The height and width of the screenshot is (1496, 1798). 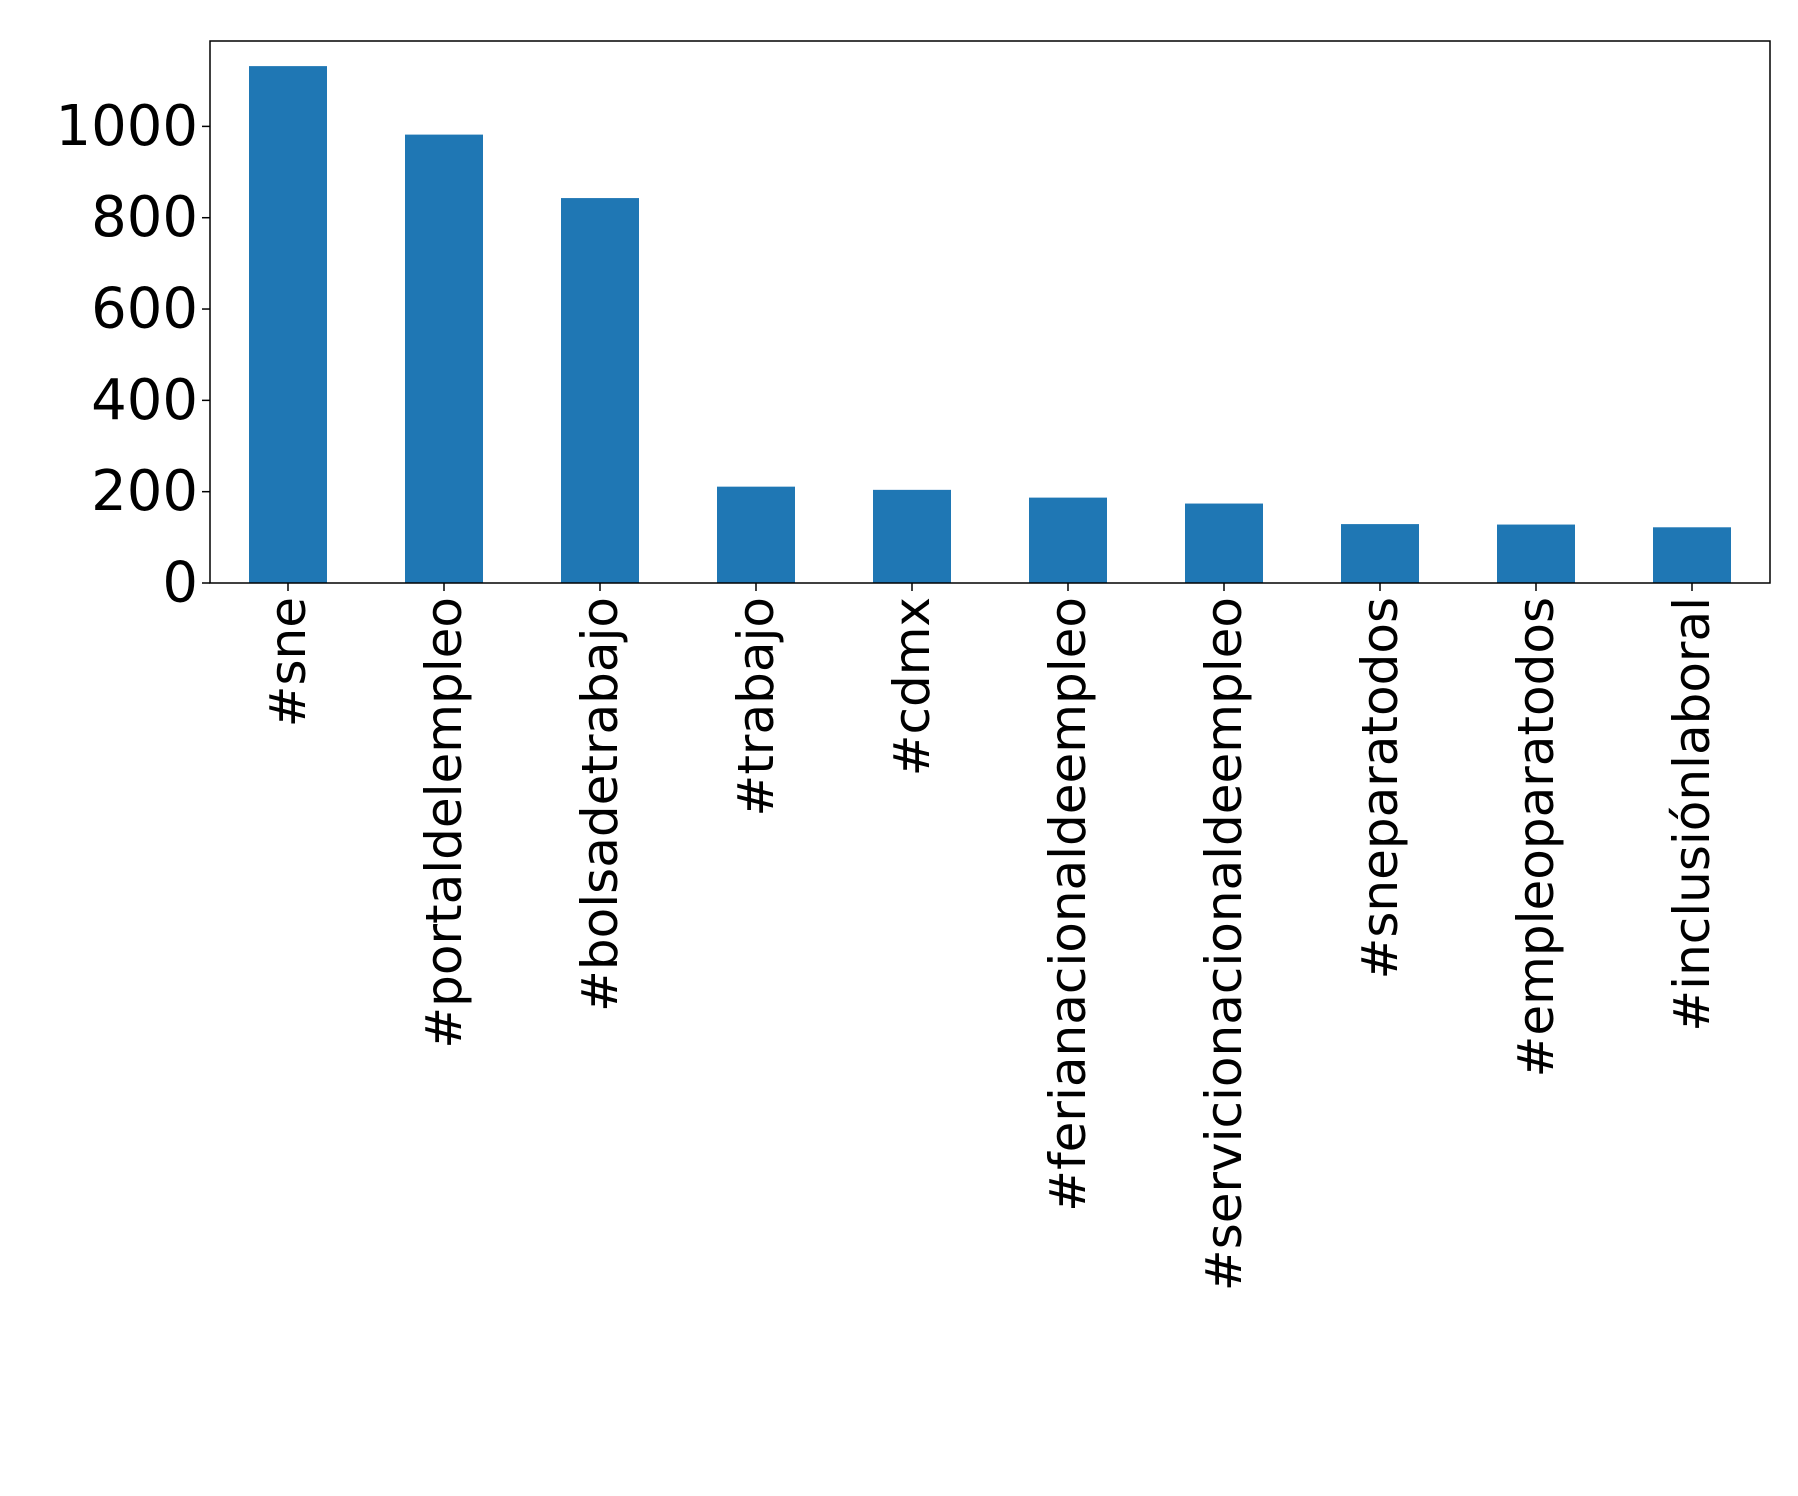 I want to click on y-tick-label-3: 600, so click(x=144, y=309).